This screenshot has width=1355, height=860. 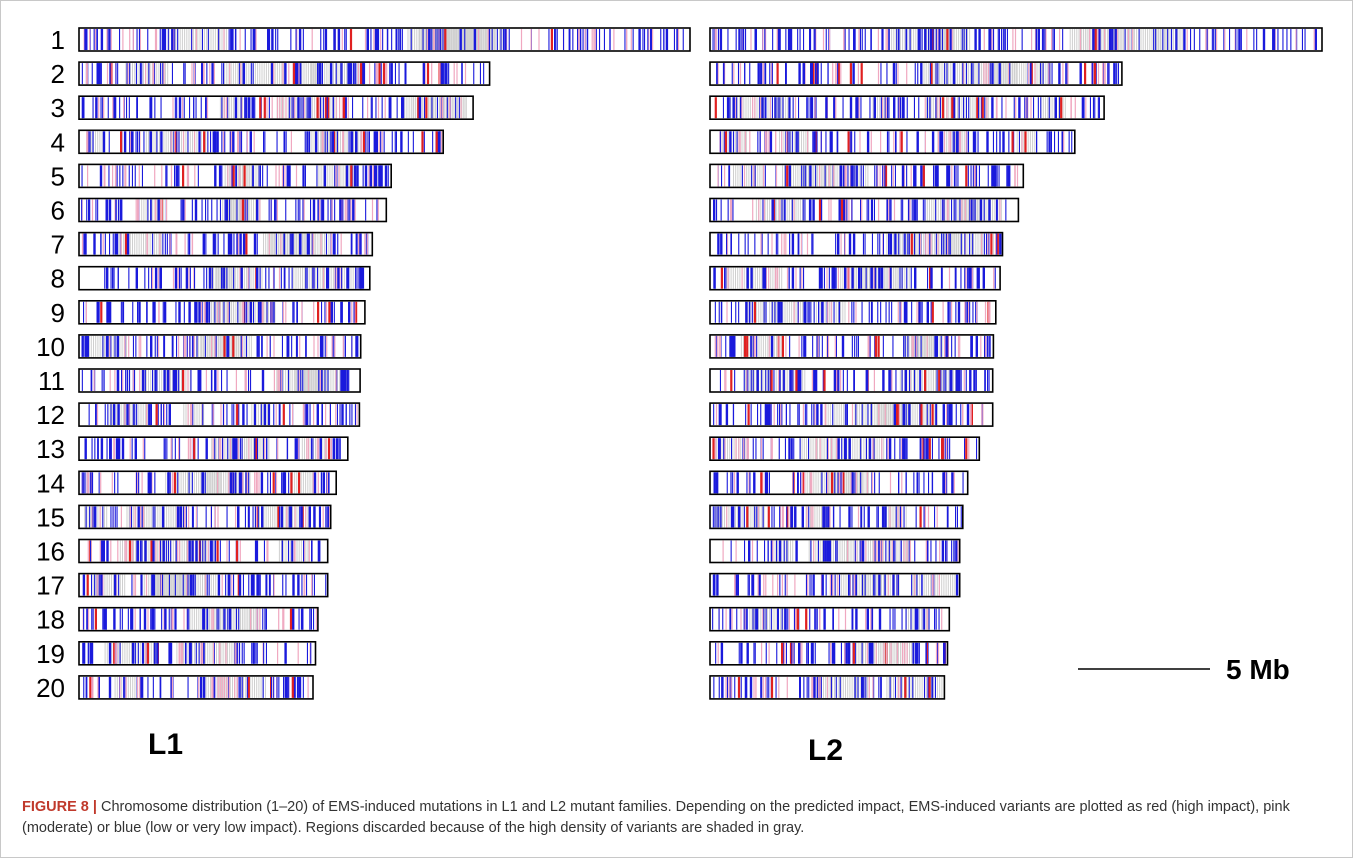 I want to click on chromosome-number-9: 9, so click(x=58, y=313).